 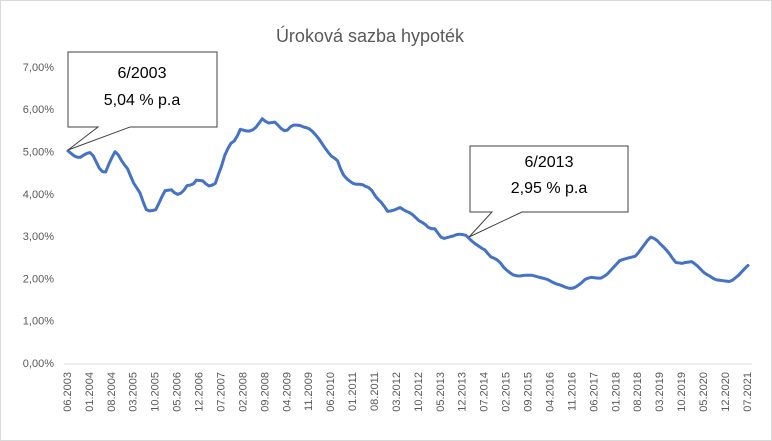 What do you see at coordinates (243, 392) in the screenshot?
I see `x-tick-label: 02.2008` at bounding box center [243, 392].